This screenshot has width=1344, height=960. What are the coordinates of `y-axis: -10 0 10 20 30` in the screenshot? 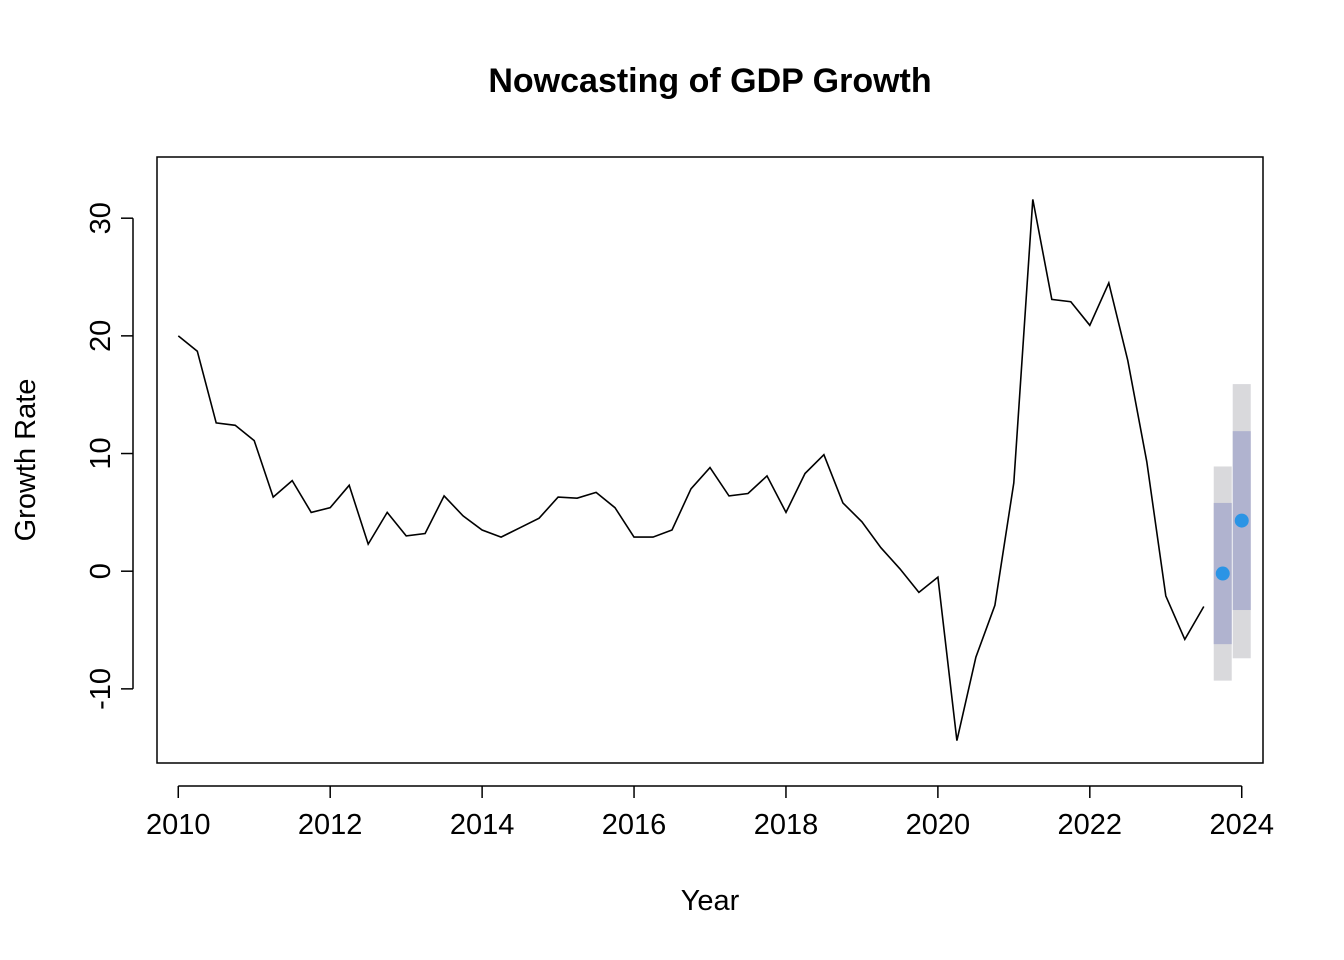 It's located at (109, 456).